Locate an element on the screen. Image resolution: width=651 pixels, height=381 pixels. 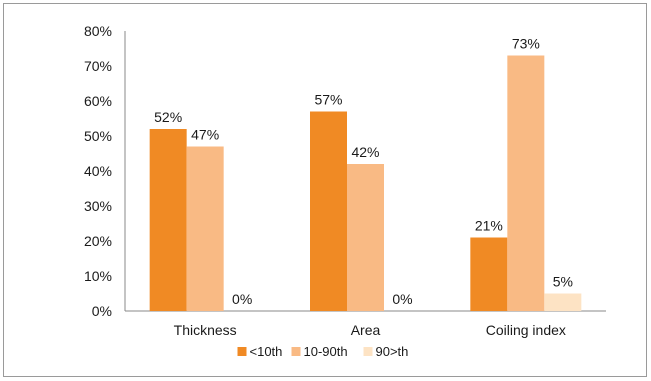
data-label: 42% is located at coordinates (365, 152).